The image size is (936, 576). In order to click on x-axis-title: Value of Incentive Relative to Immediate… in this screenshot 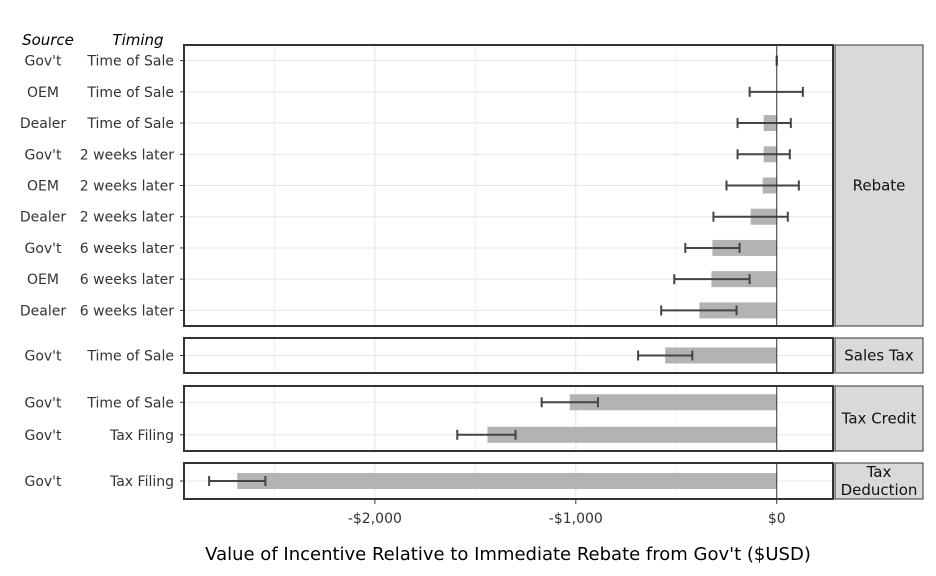, I will do `click(508, 554)`.